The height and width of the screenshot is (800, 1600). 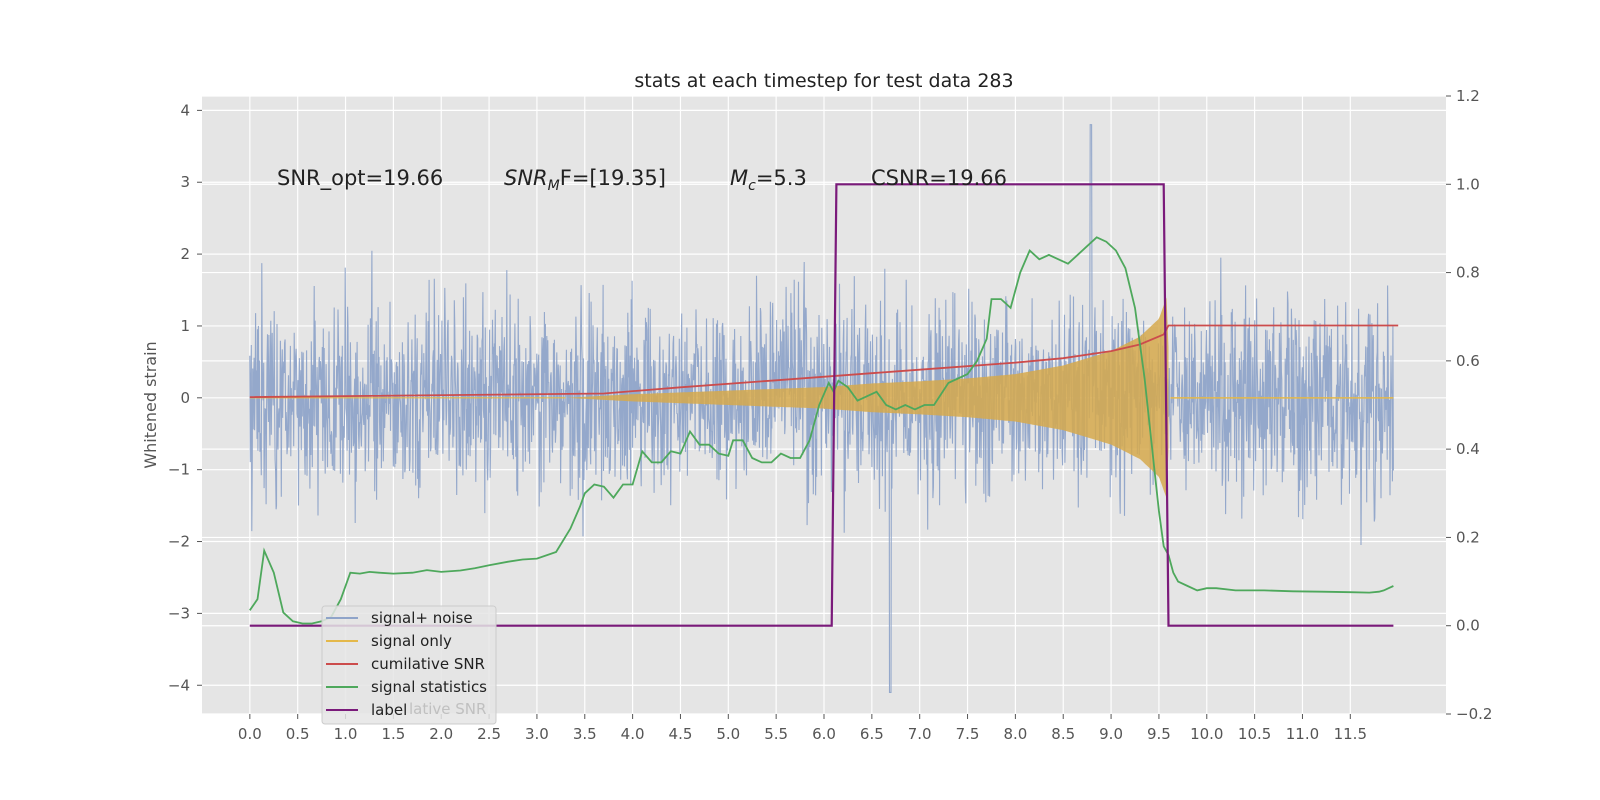 What do you see at coordinates (1350, 734) in the screenshot?
I see `x-tick-label: 11.5` at bounding box center [1350, 734].